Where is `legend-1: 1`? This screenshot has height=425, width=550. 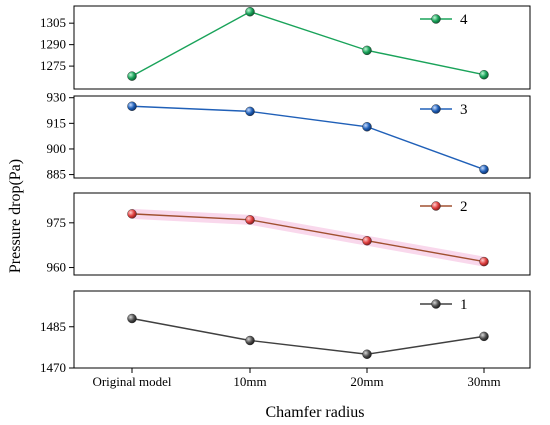
legend-1: 1 is located at coordinates (444, 305).